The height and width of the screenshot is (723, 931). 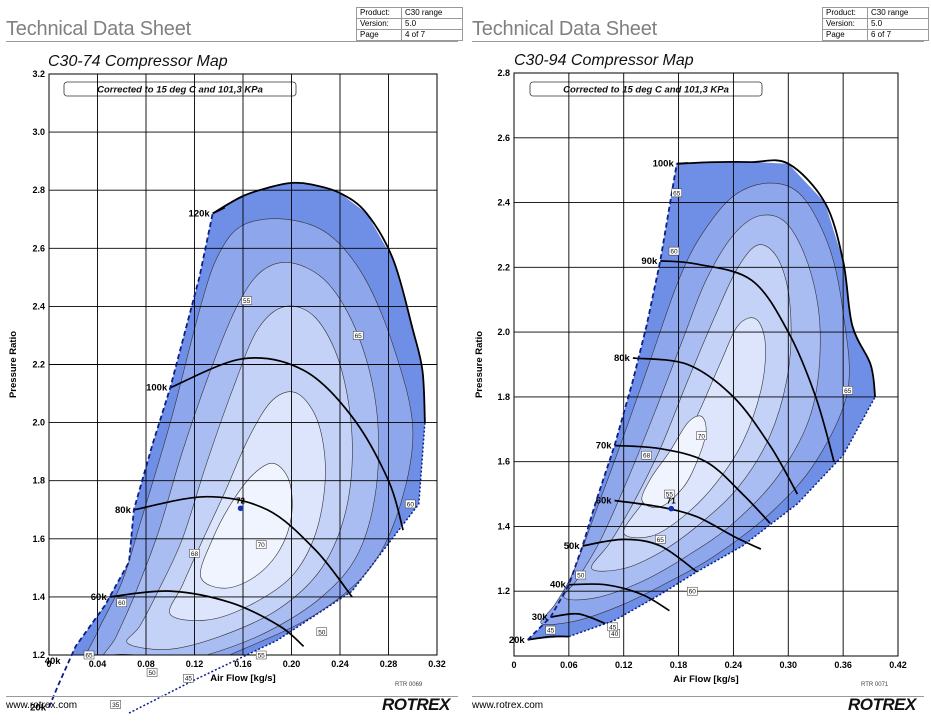 I want to click on peak-efficiency-label: 72, so click(x=240, y=500).